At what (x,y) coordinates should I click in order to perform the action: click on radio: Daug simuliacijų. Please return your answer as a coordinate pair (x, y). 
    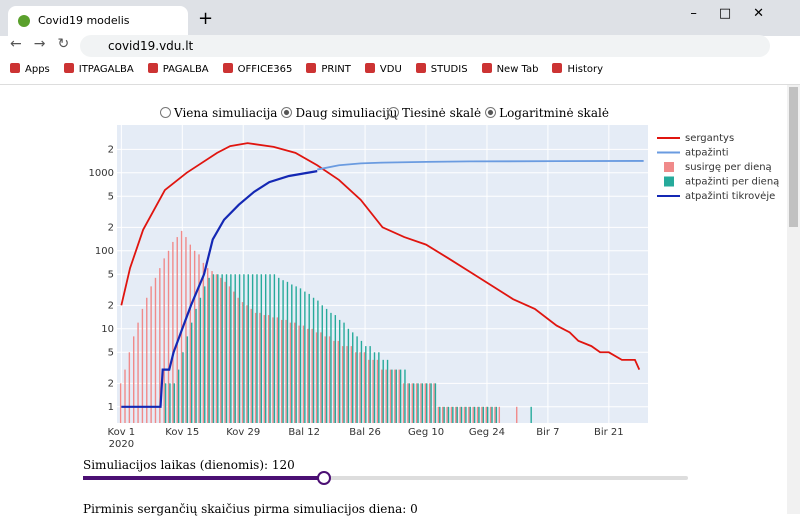
    Looking at the image, I should click on (339, 113).